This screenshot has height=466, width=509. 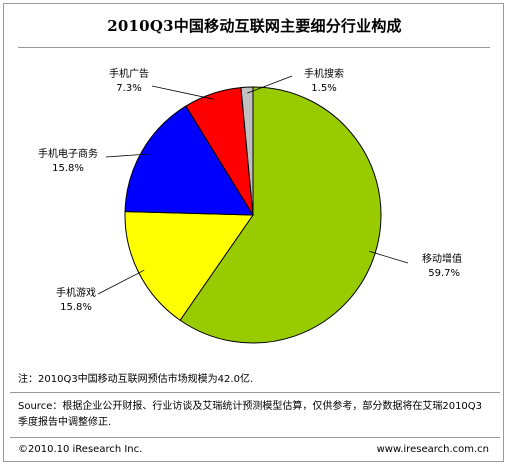 I want to click on copyright: ©2010.10 iResearch Inc., so click(x=80, y=449).